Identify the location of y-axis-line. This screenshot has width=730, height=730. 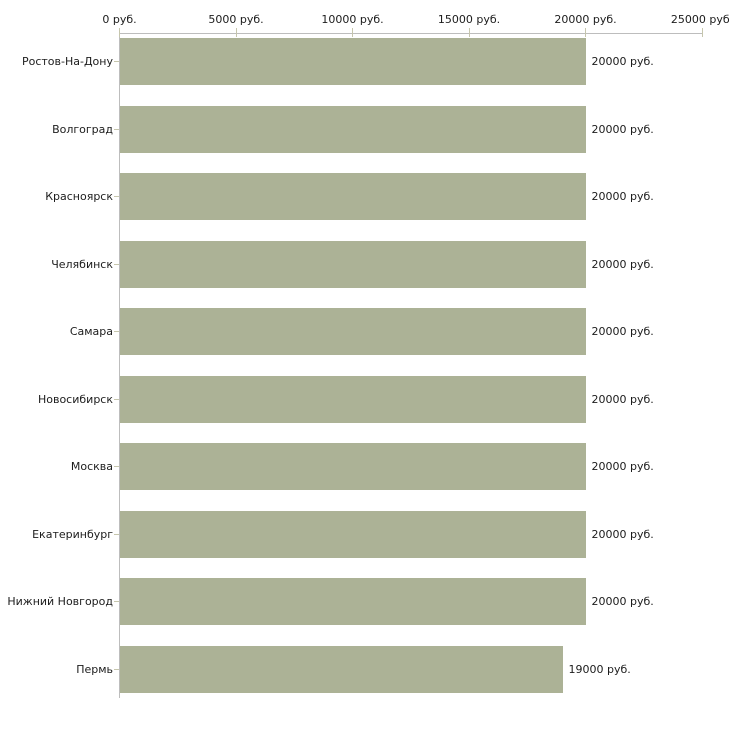
(119, 365).